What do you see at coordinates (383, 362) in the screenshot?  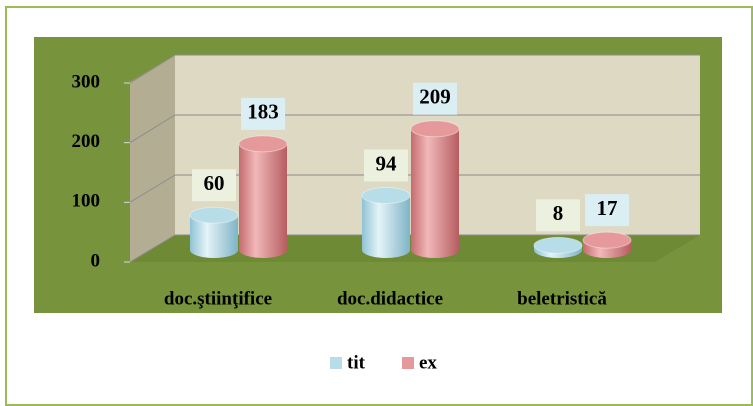 I see `legend: tit ex` at bounding box center [383, 362].